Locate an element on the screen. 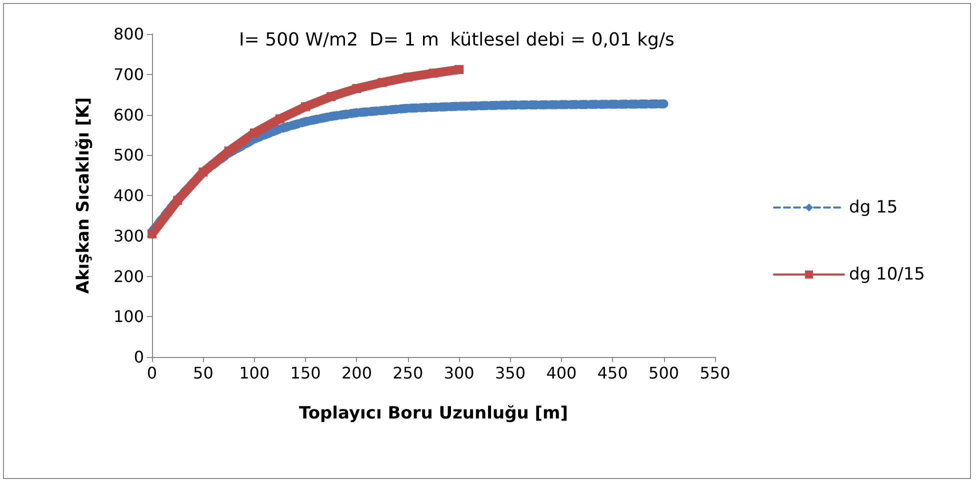 Image resolution: width=976 pixels, height=483 pixels. y-tick-label: 200 is located at coordinates (128, 276).